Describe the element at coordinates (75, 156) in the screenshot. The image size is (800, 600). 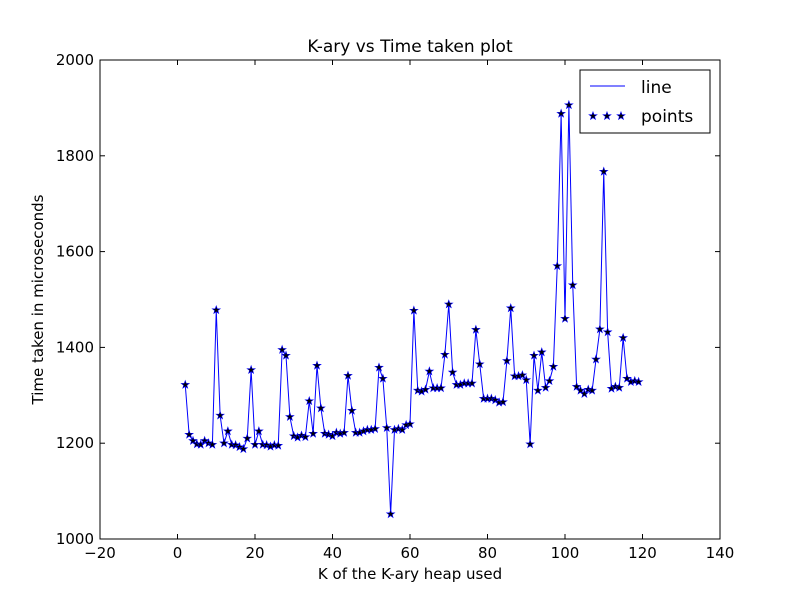
I see `y-tick-label: 1800` at that location.